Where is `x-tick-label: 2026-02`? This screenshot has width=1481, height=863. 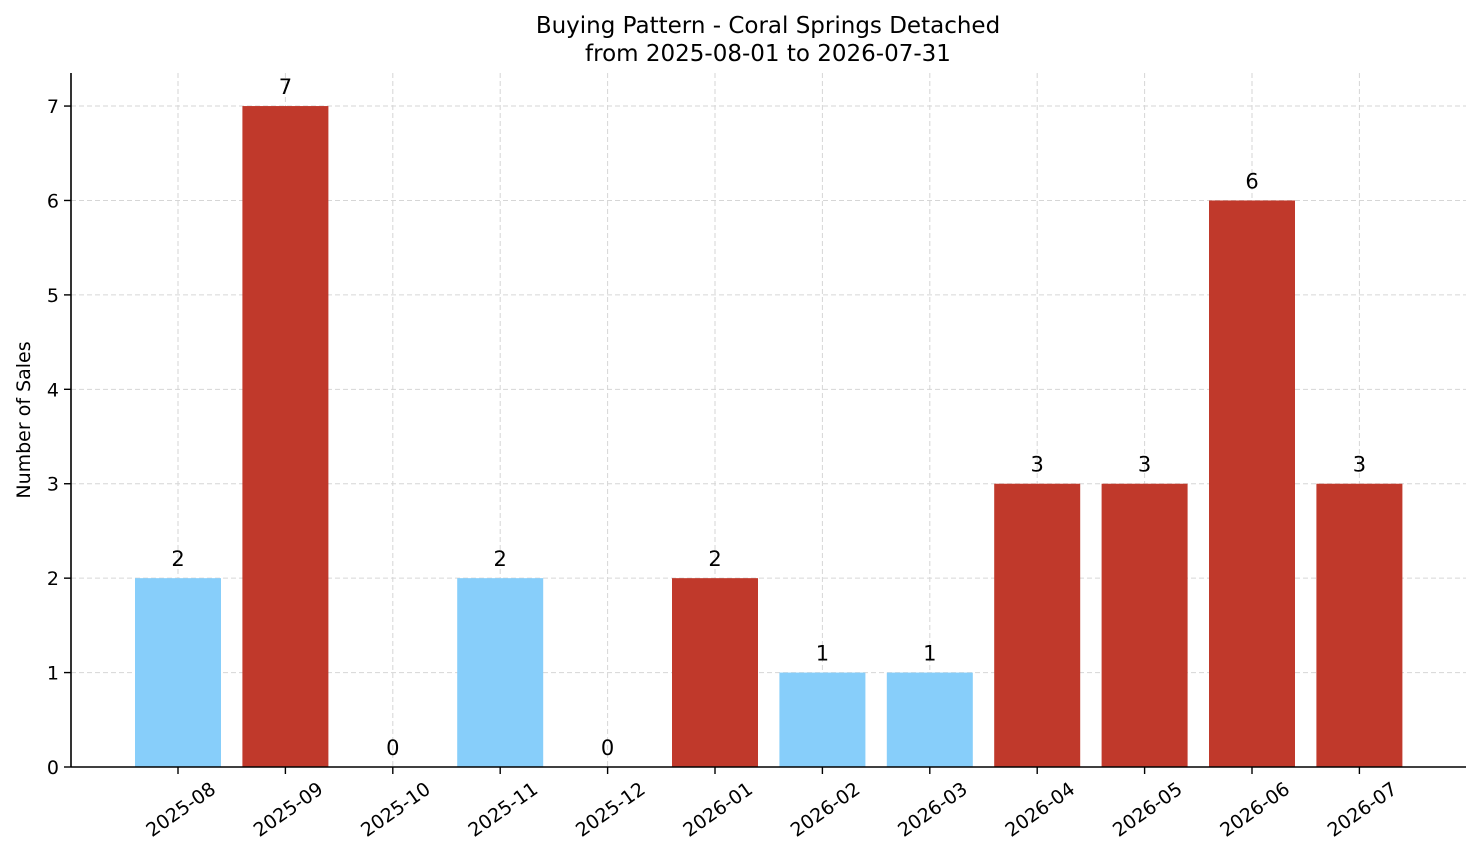 x-tick-label: 2026-02 is located at coordinates (826, 810).